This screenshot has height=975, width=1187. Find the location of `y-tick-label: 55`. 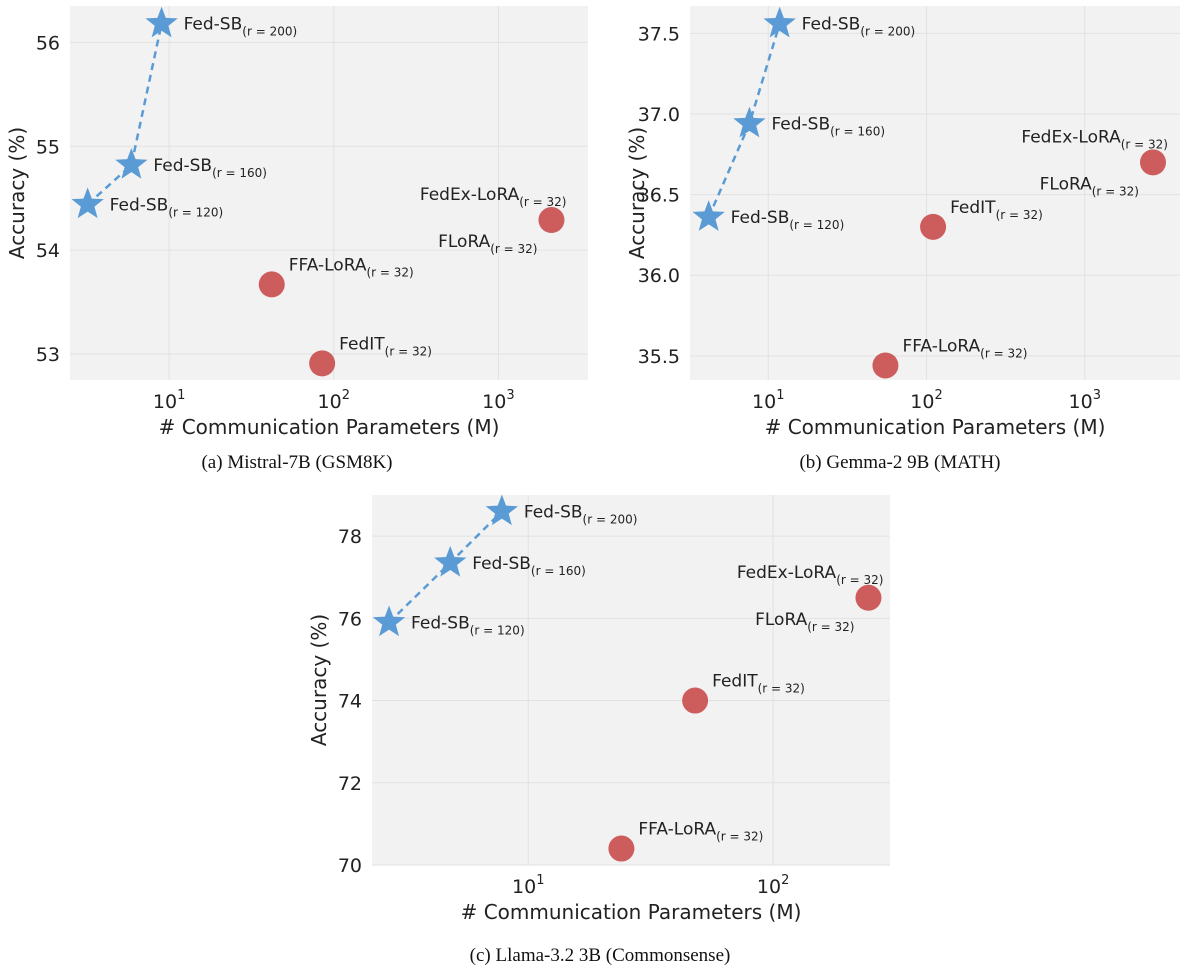

y-tick-label: 55 is located at coordinates (48, 147).